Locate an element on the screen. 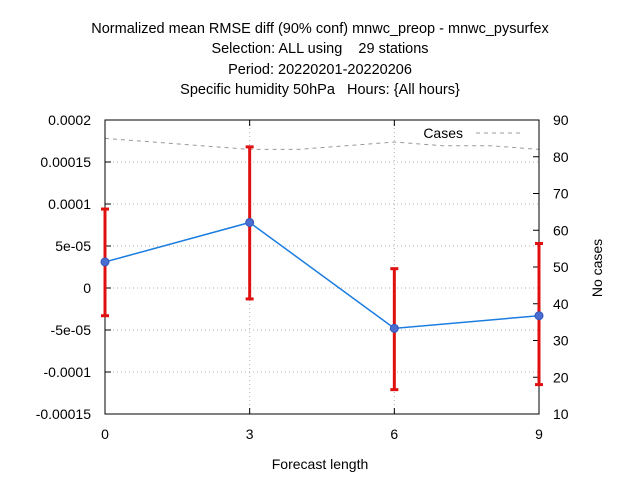  legend: Cases is located at coordinates (471, 133).